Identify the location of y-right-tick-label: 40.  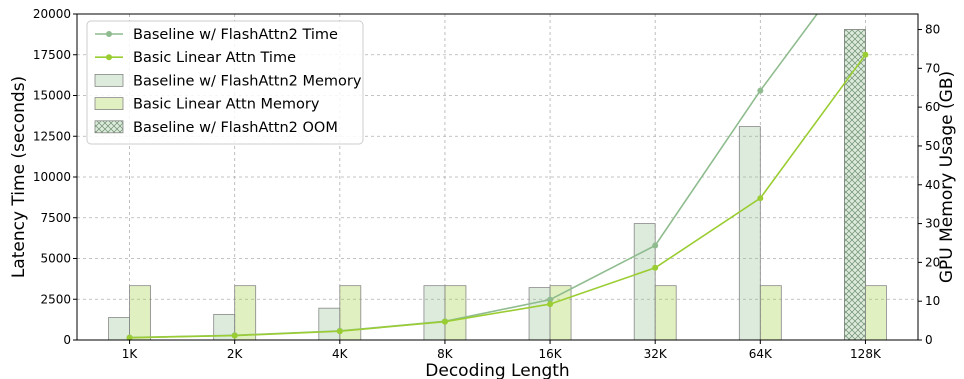
(932, 185).